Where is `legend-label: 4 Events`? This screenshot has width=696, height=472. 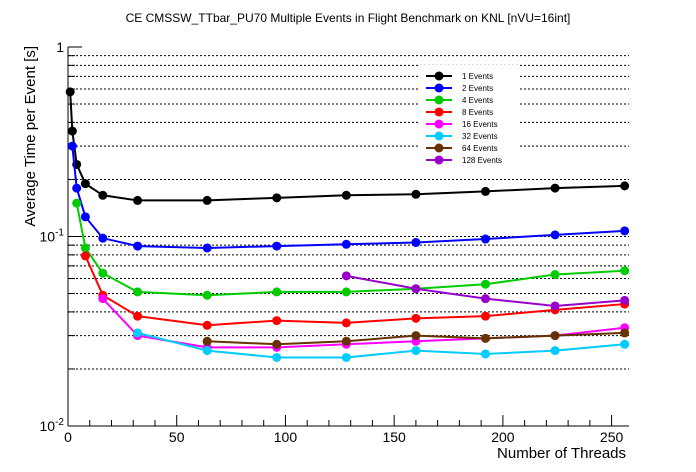 legend-label: 4 Events is located at coordinates (477, 100).